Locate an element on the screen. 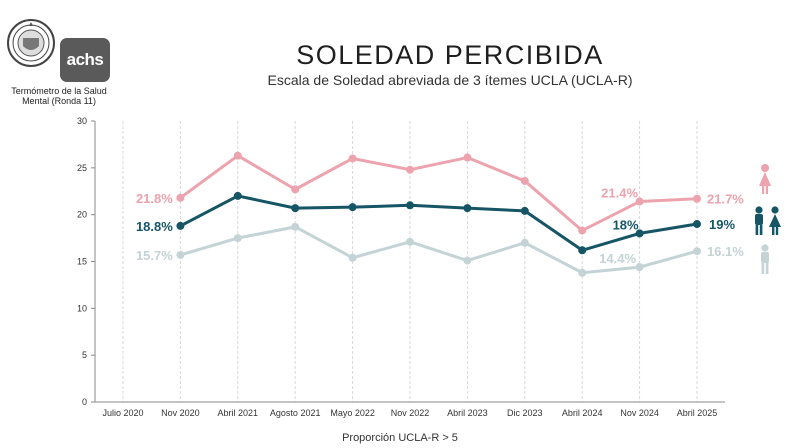 Image resolution: width=800 pixels, height=448 pixels. data-label-total: 19% is located at coordinates (722, 224).